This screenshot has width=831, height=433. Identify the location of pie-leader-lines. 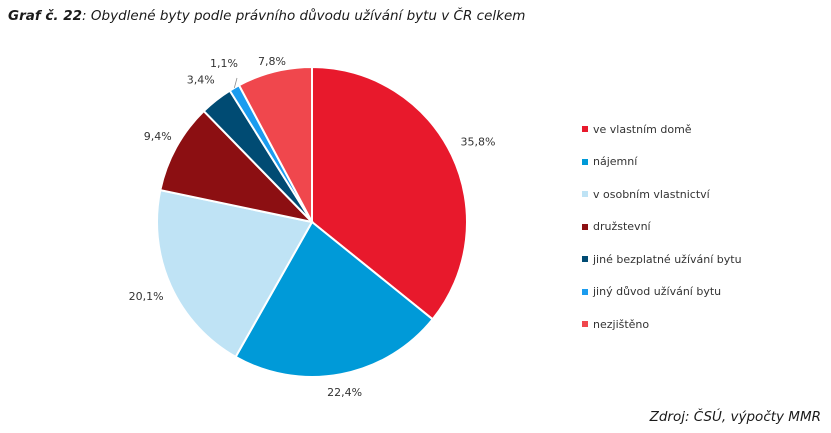
(235, 82).